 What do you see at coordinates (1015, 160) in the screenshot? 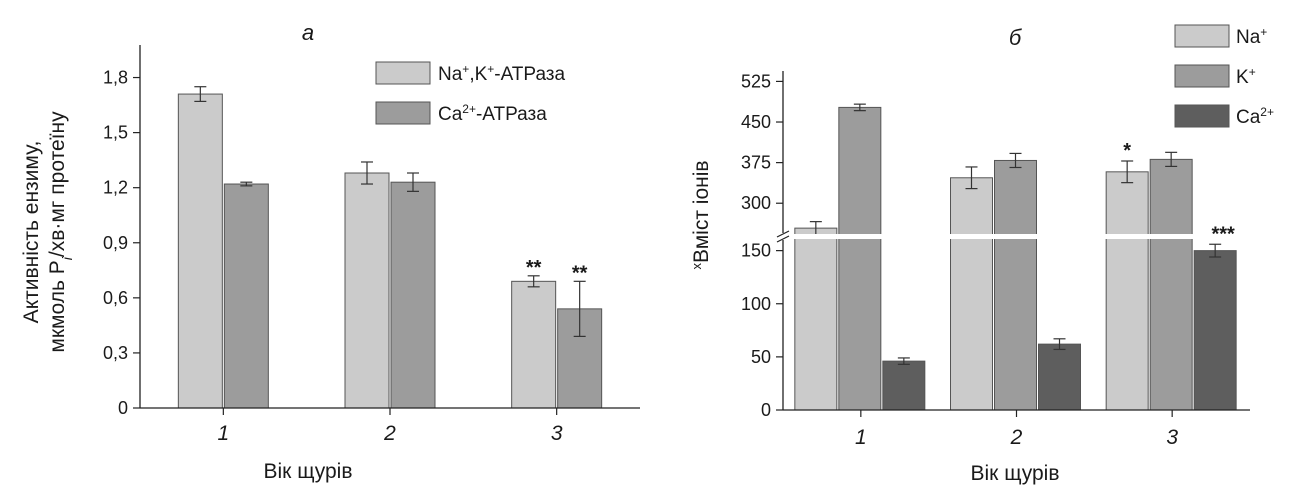
I see `panel-b-error-bar-s1-c1` at bounding box center [1015, 160].